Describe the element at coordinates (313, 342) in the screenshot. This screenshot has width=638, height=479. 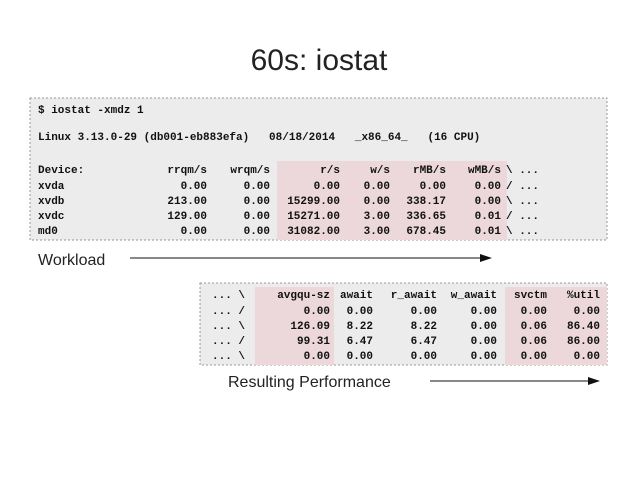
I see `cell: 99.31` at that location.